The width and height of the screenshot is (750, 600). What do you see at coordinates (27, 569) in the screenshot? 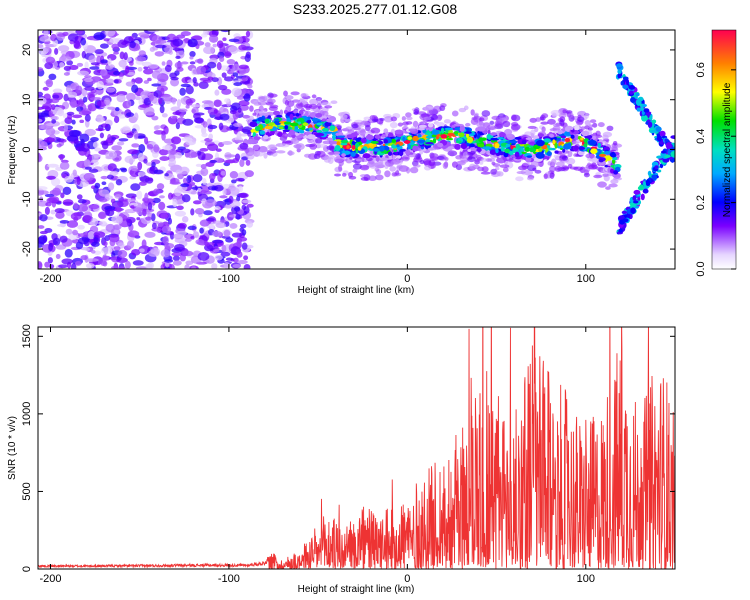
I see `y-tick-label: 0` at bounding box center [27, 569].